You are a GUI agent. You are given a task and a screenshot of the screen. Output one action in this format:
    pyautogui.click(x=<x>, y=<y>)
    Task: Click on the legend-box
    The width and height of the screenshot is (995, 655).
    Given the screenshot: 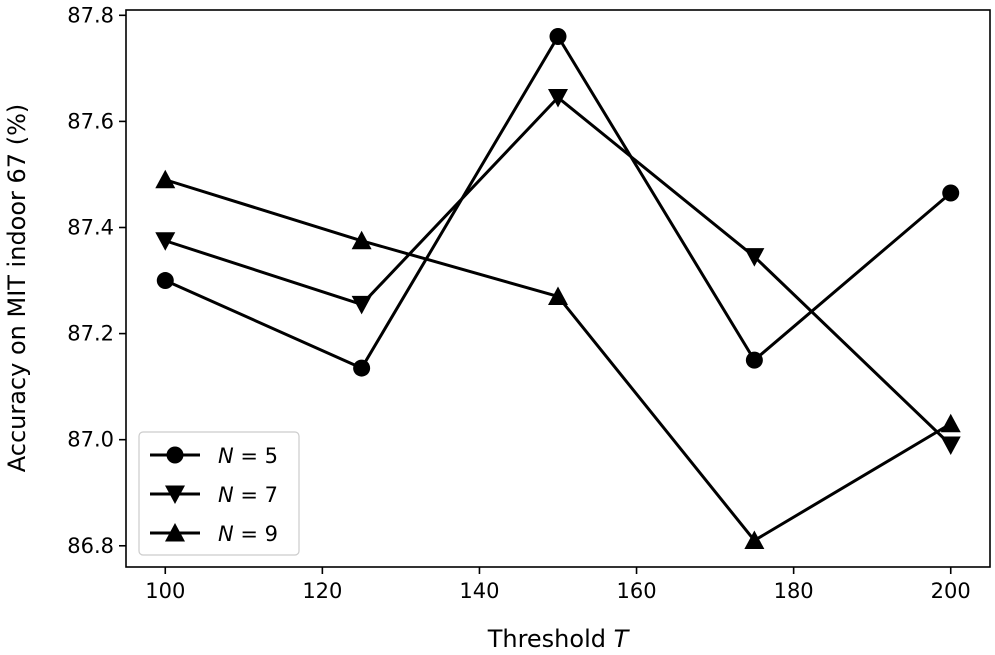 What is the action you would take?
    pyautogui.click(x=219, y=493)
    